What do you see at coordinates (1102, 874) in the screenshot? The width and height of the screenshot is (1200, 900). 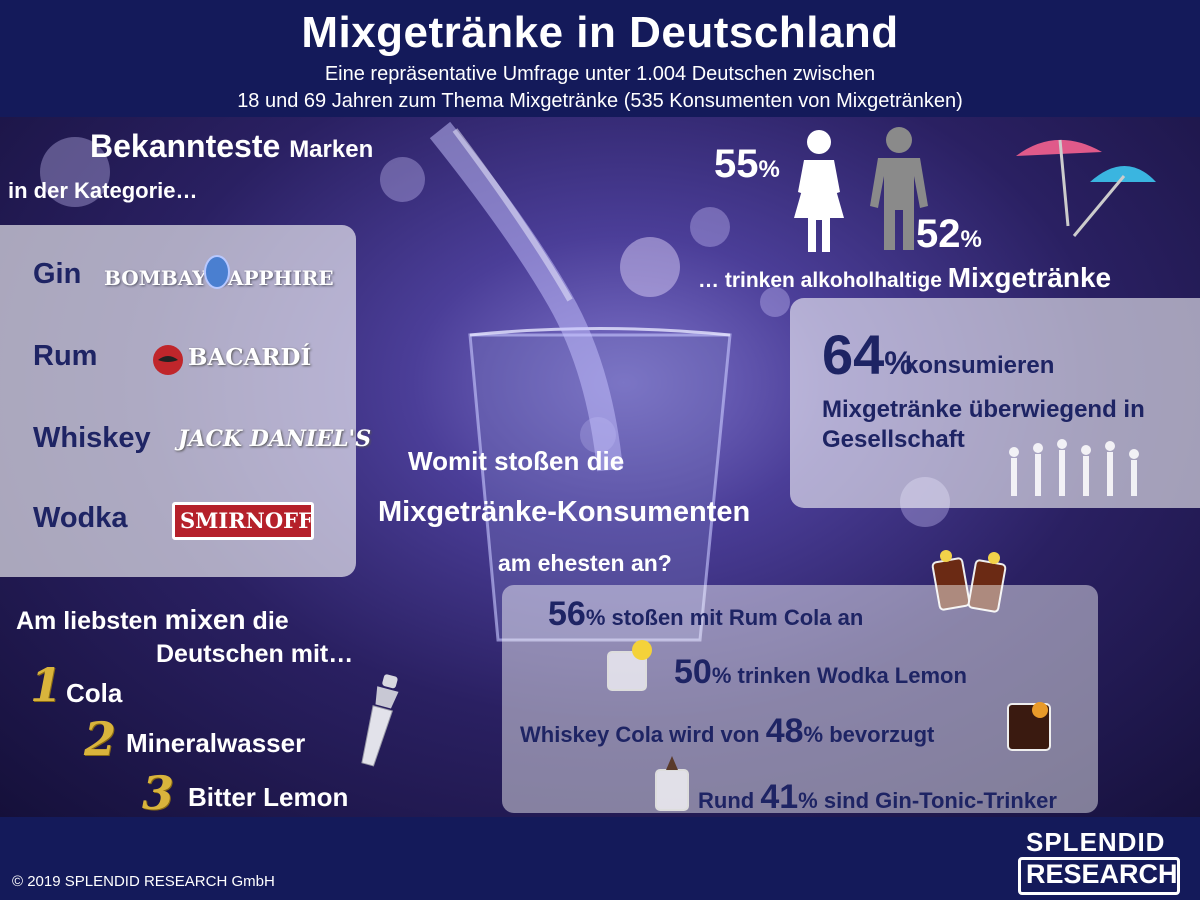 I see `logo-bottom-text: RESEARCH` at bounding box center [1102, 874].